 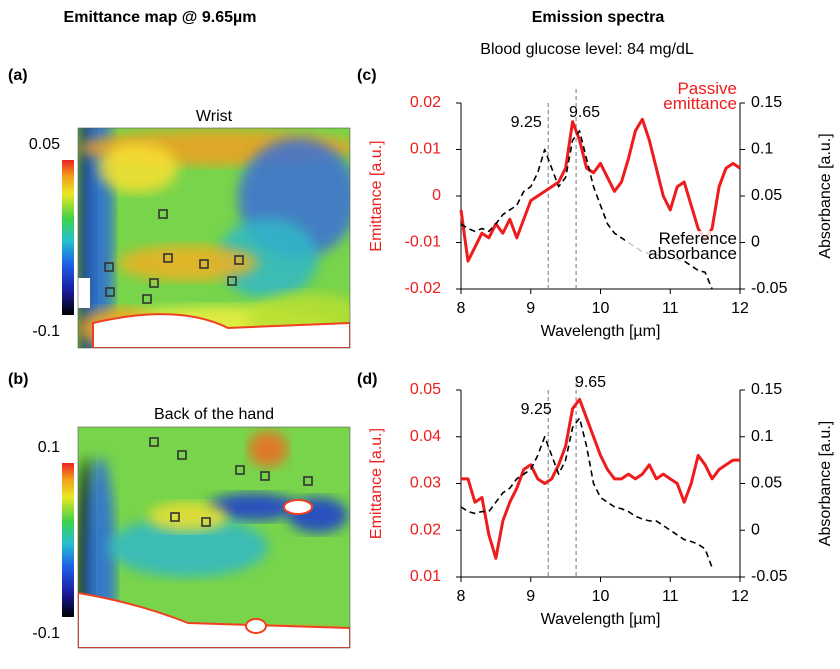 What do you see at coordinates (436, 195) in the screenshot?
I see `y-tick-label: 0` at bounding box center [436, 195].